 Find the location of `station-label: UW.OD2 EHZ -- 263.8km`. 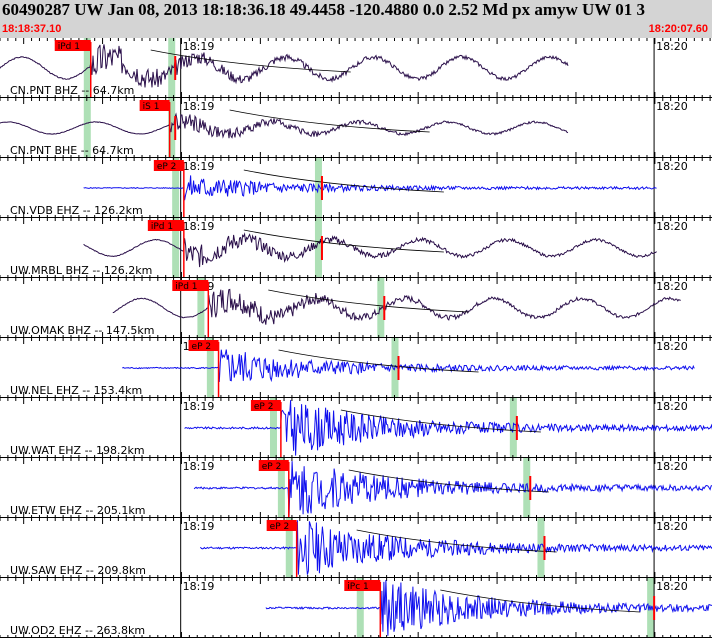

station-label: UW.OD2 EHZ -- 263.8km is located at coordinates (77, 630).